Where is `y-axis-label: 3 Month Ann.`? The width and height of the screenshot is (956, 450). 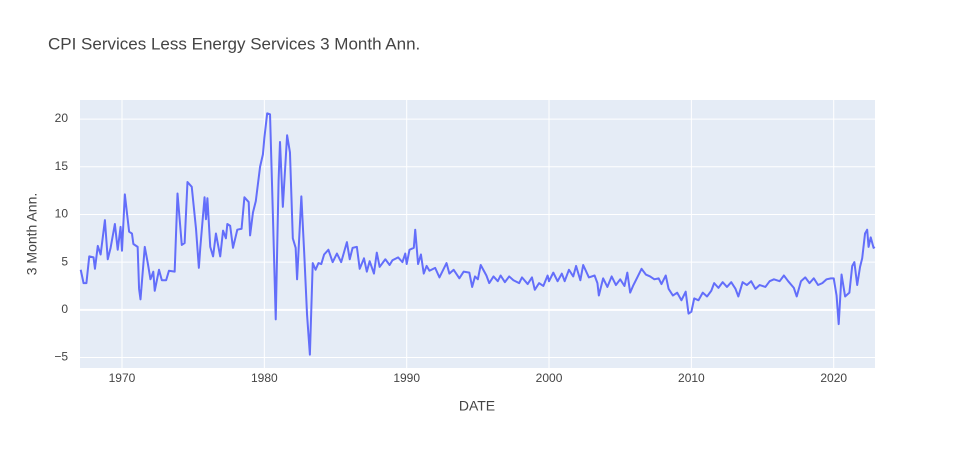 y-axis-label: 3 Month Ann. is located at coordinates (32, 234).